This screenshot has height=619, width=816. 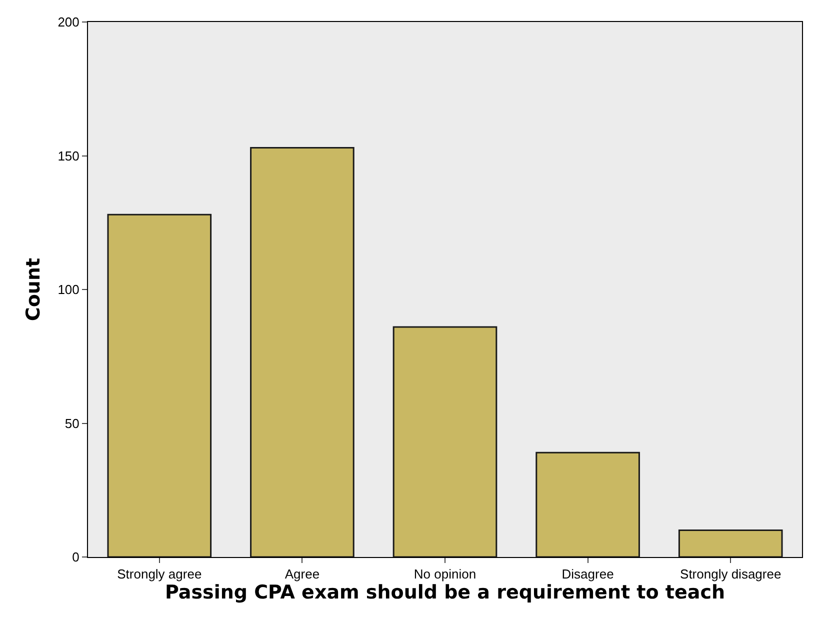 I want to click on x-tick-label: Disagree, so click(x=588, y=574).